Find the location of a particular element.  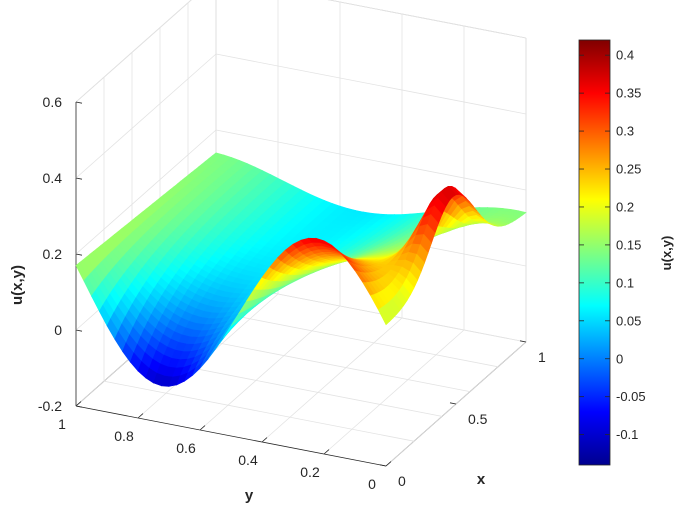

colorbar-tick-label: 0.1 is located at coordinates (625, 282).